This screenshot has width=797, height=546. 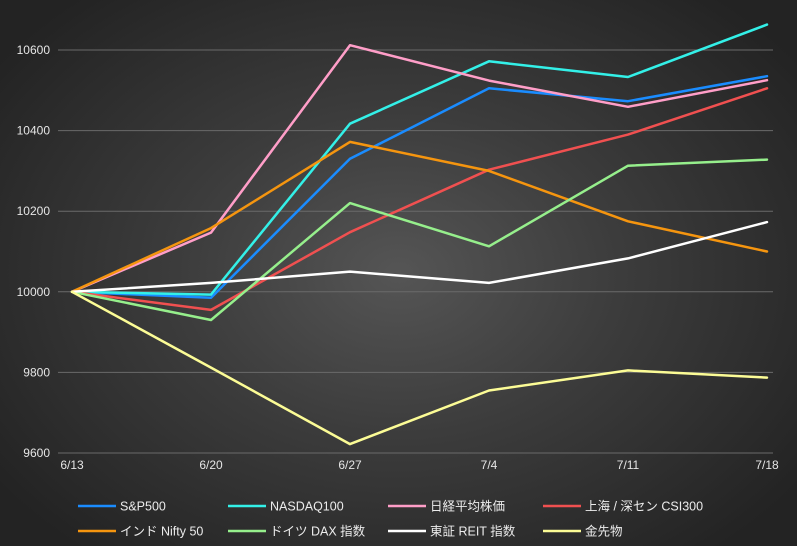 I want to click on legend-label-1: S&P500, so click(x=143, y=507).